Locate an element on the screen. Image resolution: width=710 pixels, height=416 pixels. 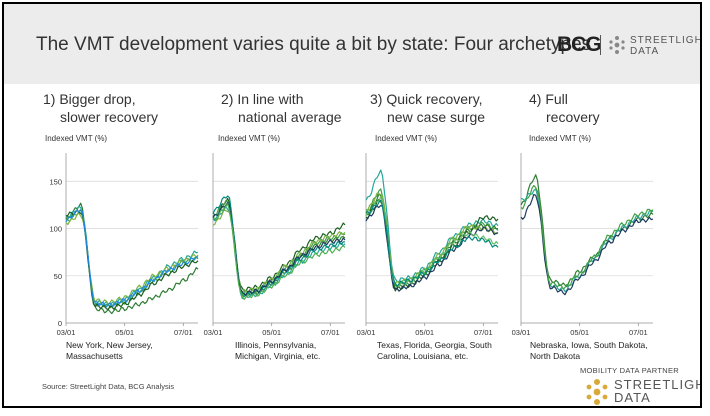
panel-3-ylabel: Indexed VMT (%) is located at coordinates (406, 138).